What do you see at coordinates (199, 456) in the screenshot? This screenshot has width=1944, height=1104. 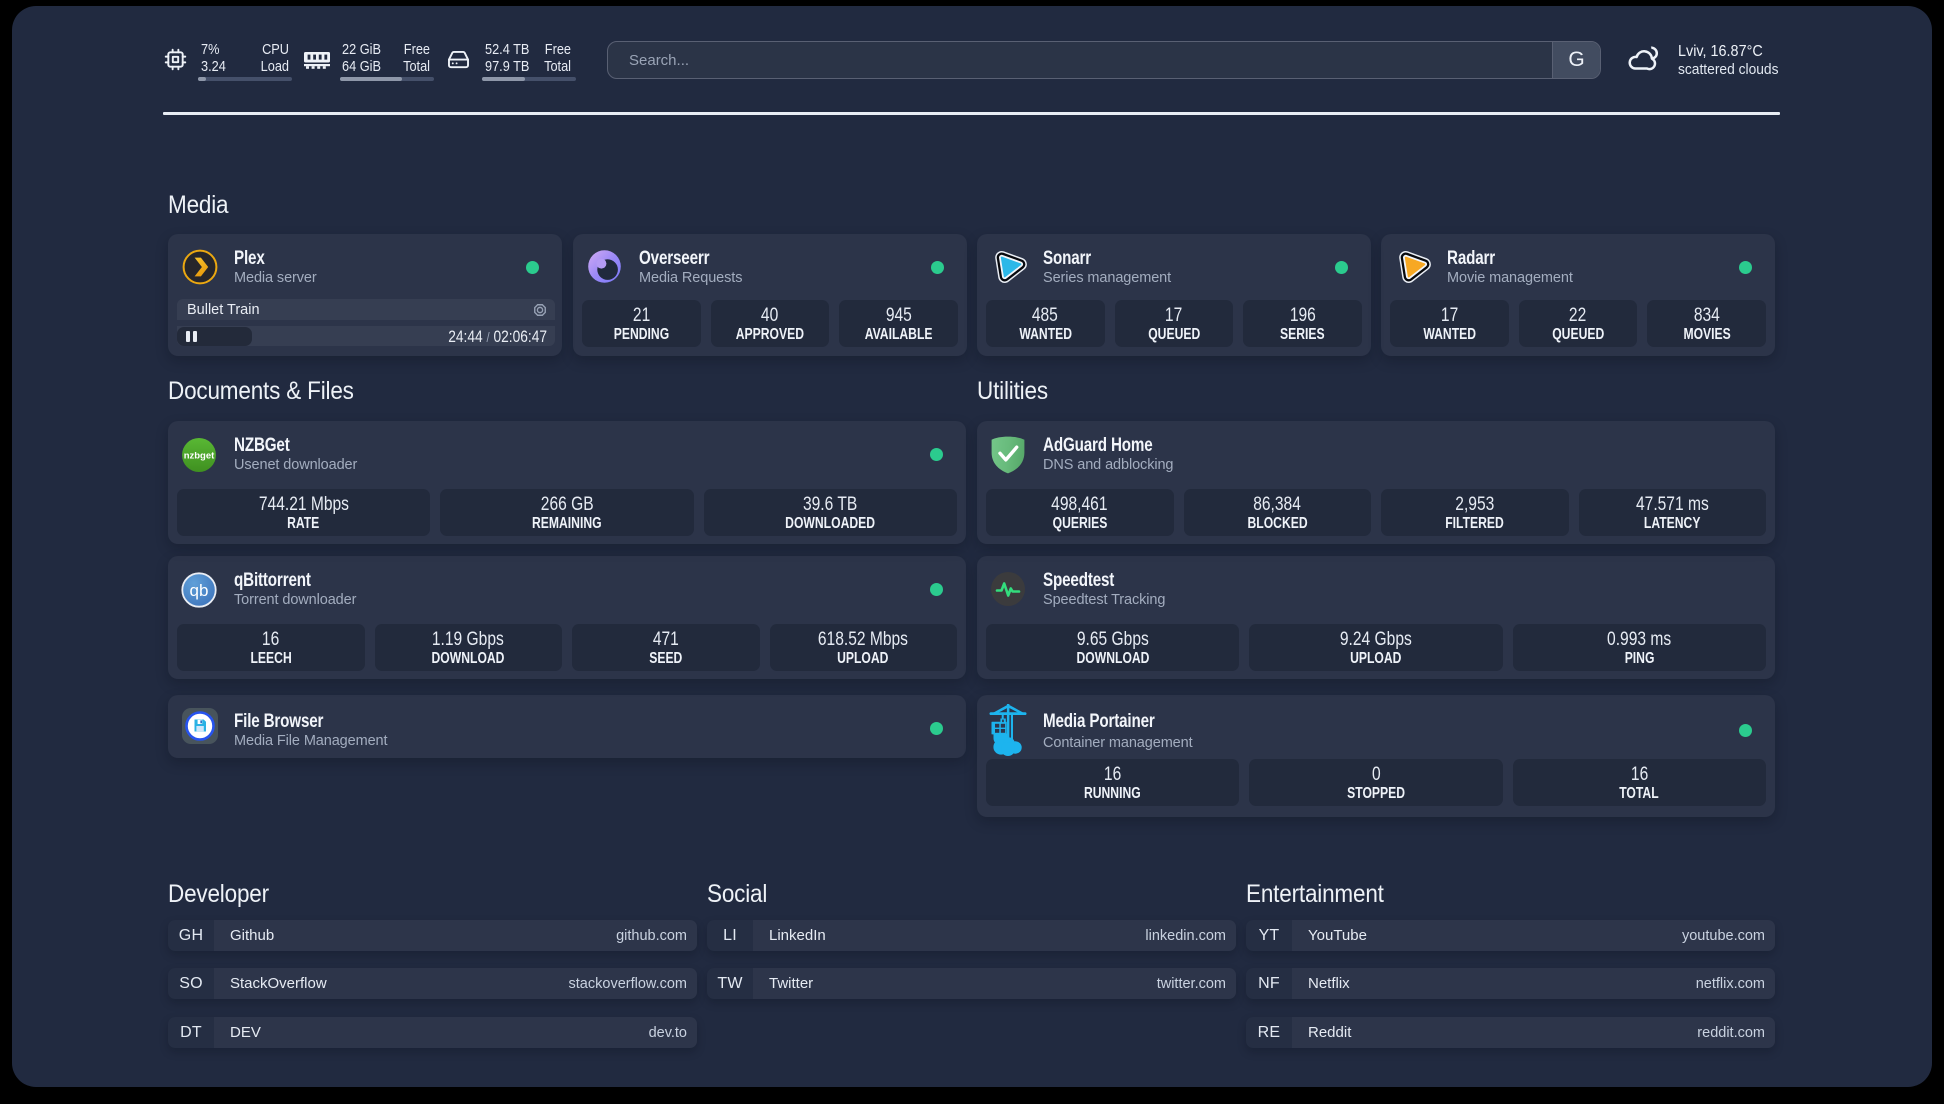 I see `svg-text: nzbget` at bounding box center [199, 456].